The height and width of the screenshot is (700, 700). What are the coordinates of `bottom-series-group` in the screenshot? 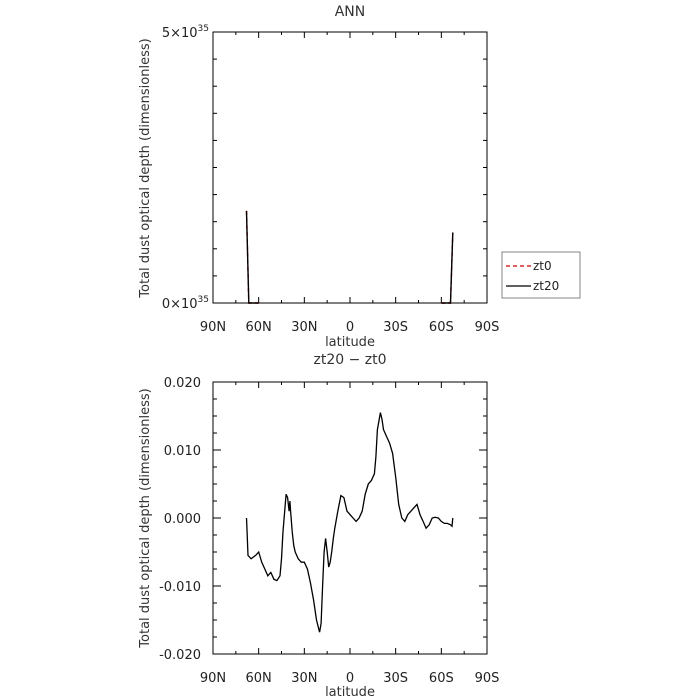 It's located at (349, 522).